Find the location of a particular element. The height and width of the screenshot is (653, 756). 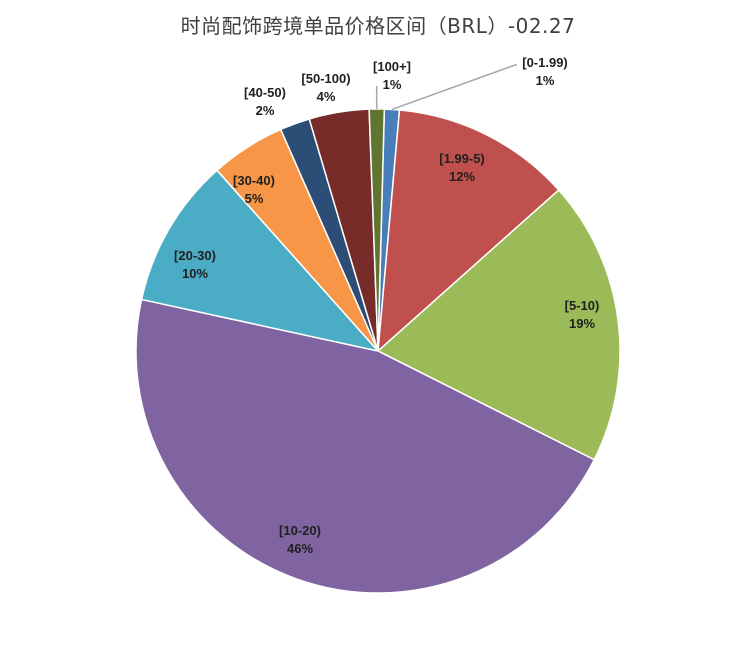

slice-range-label: [50-100) is located at coordinates (325, 78).